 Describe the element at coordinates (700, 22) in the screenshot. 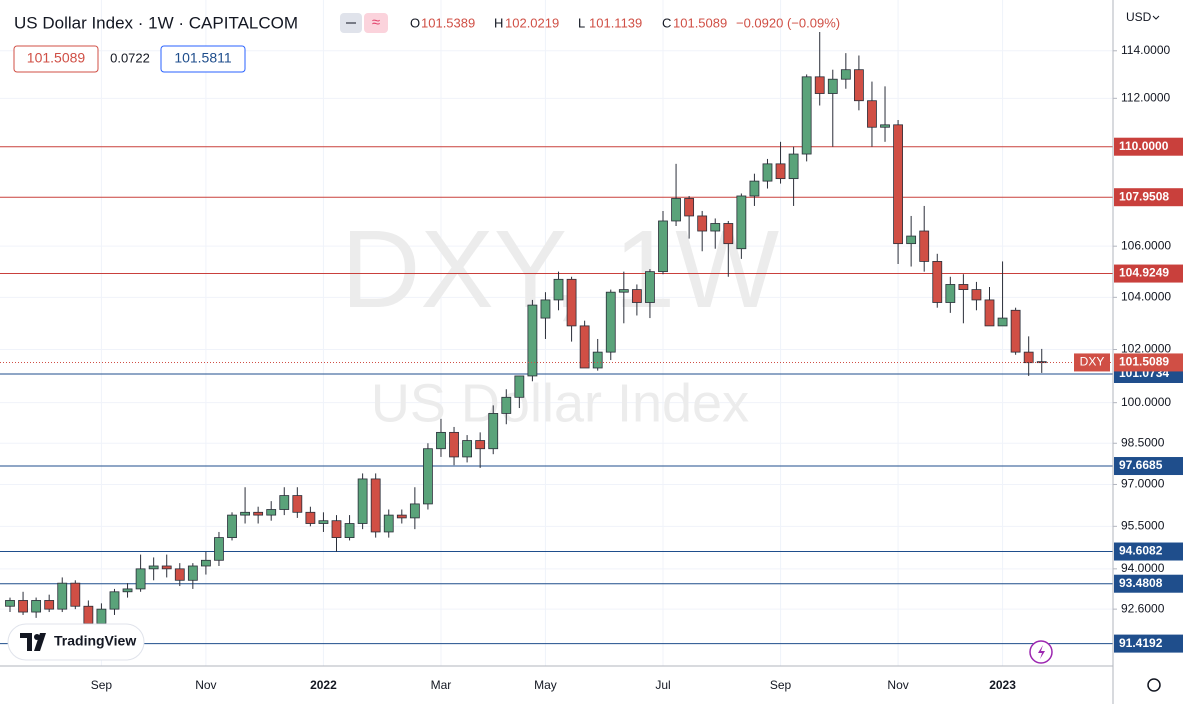

I see `ohlc-value: 101.5089` at that location.